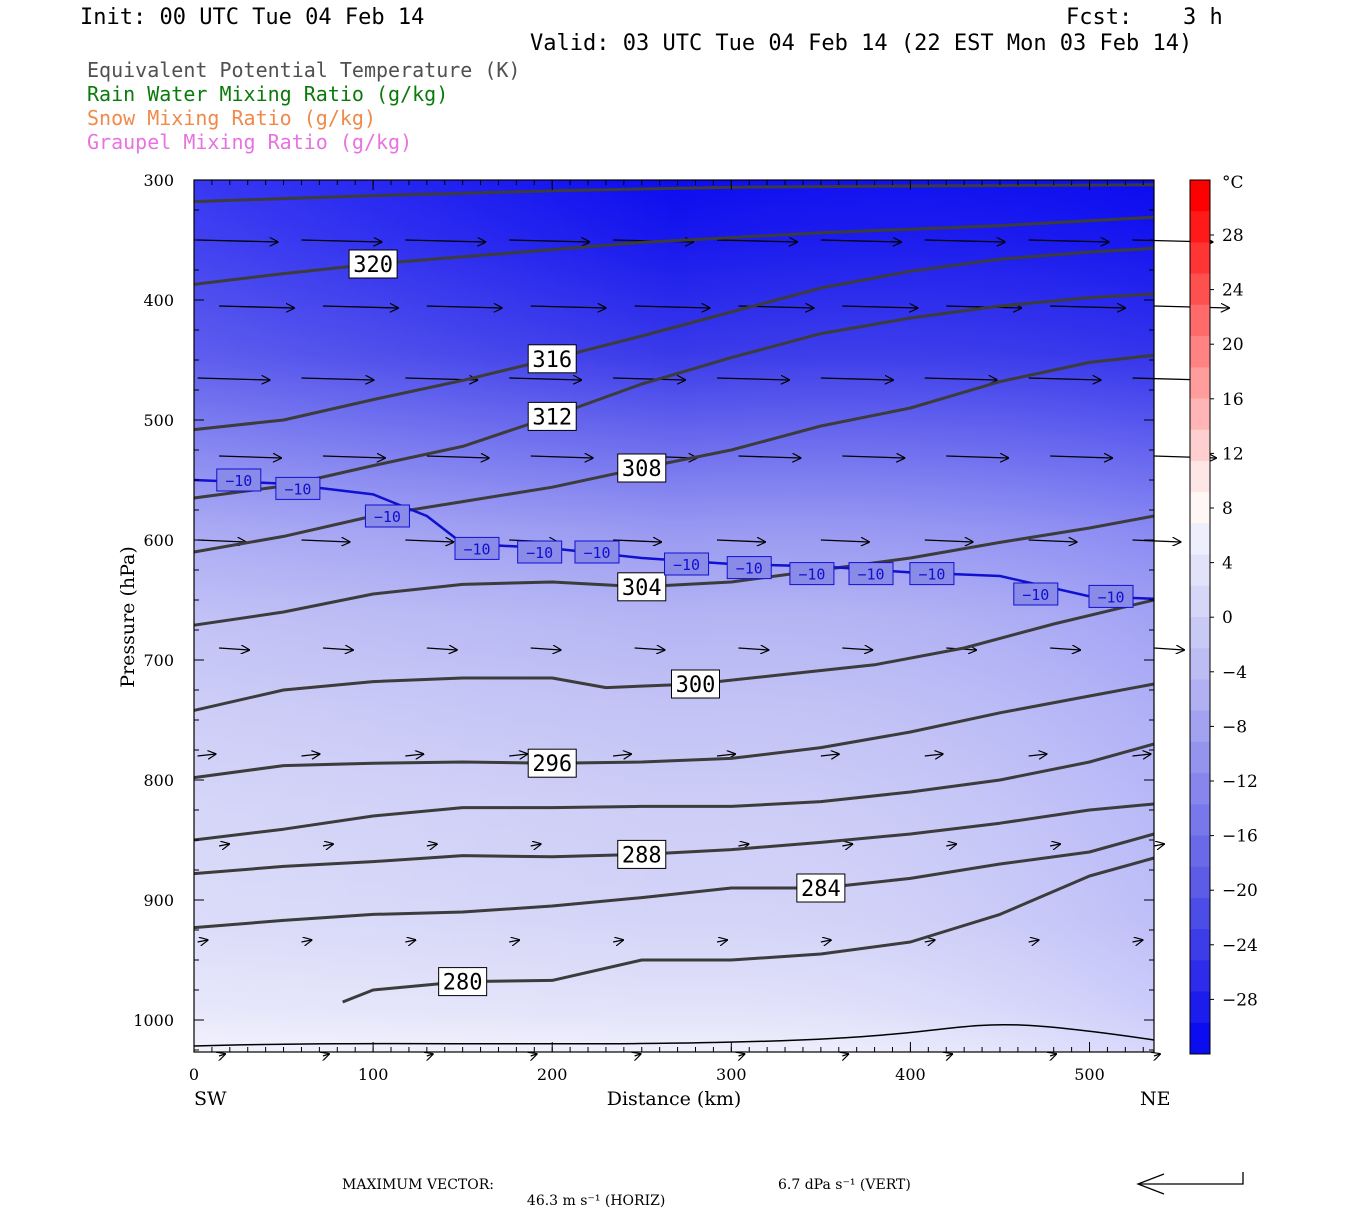  What do you see at coordinates (158, 900) in the screenshot?
I see `y-tick-label: 900` at bounding box center [158, 900].